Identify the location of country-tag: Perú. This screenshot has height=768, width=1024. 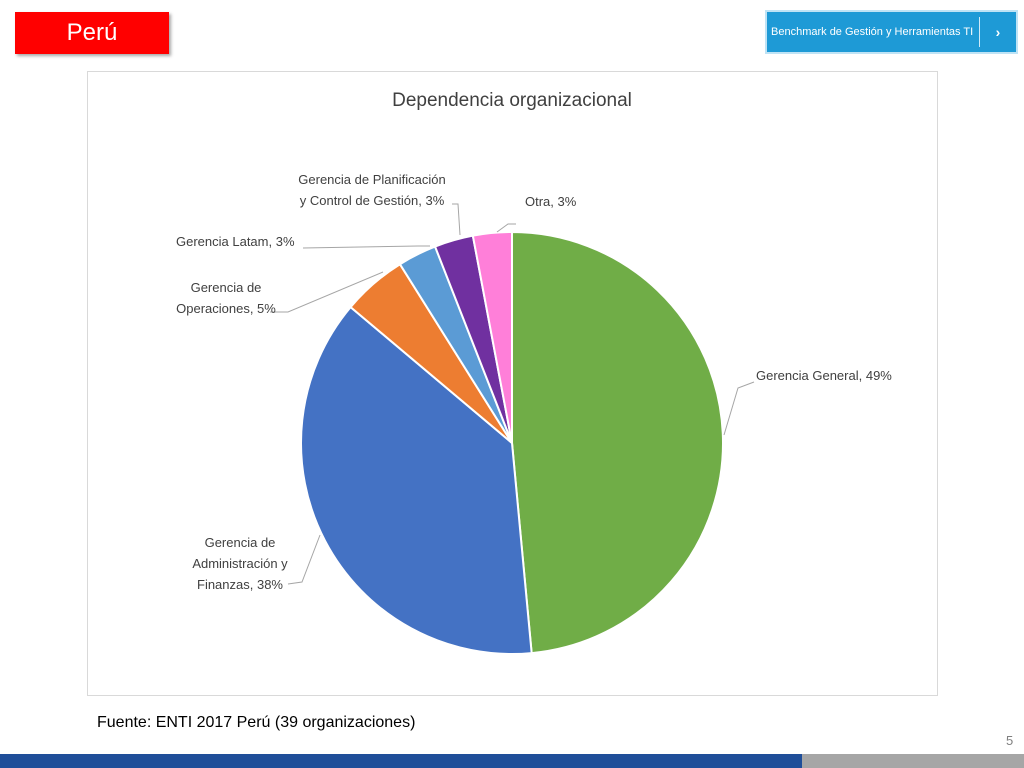
(92, 33).